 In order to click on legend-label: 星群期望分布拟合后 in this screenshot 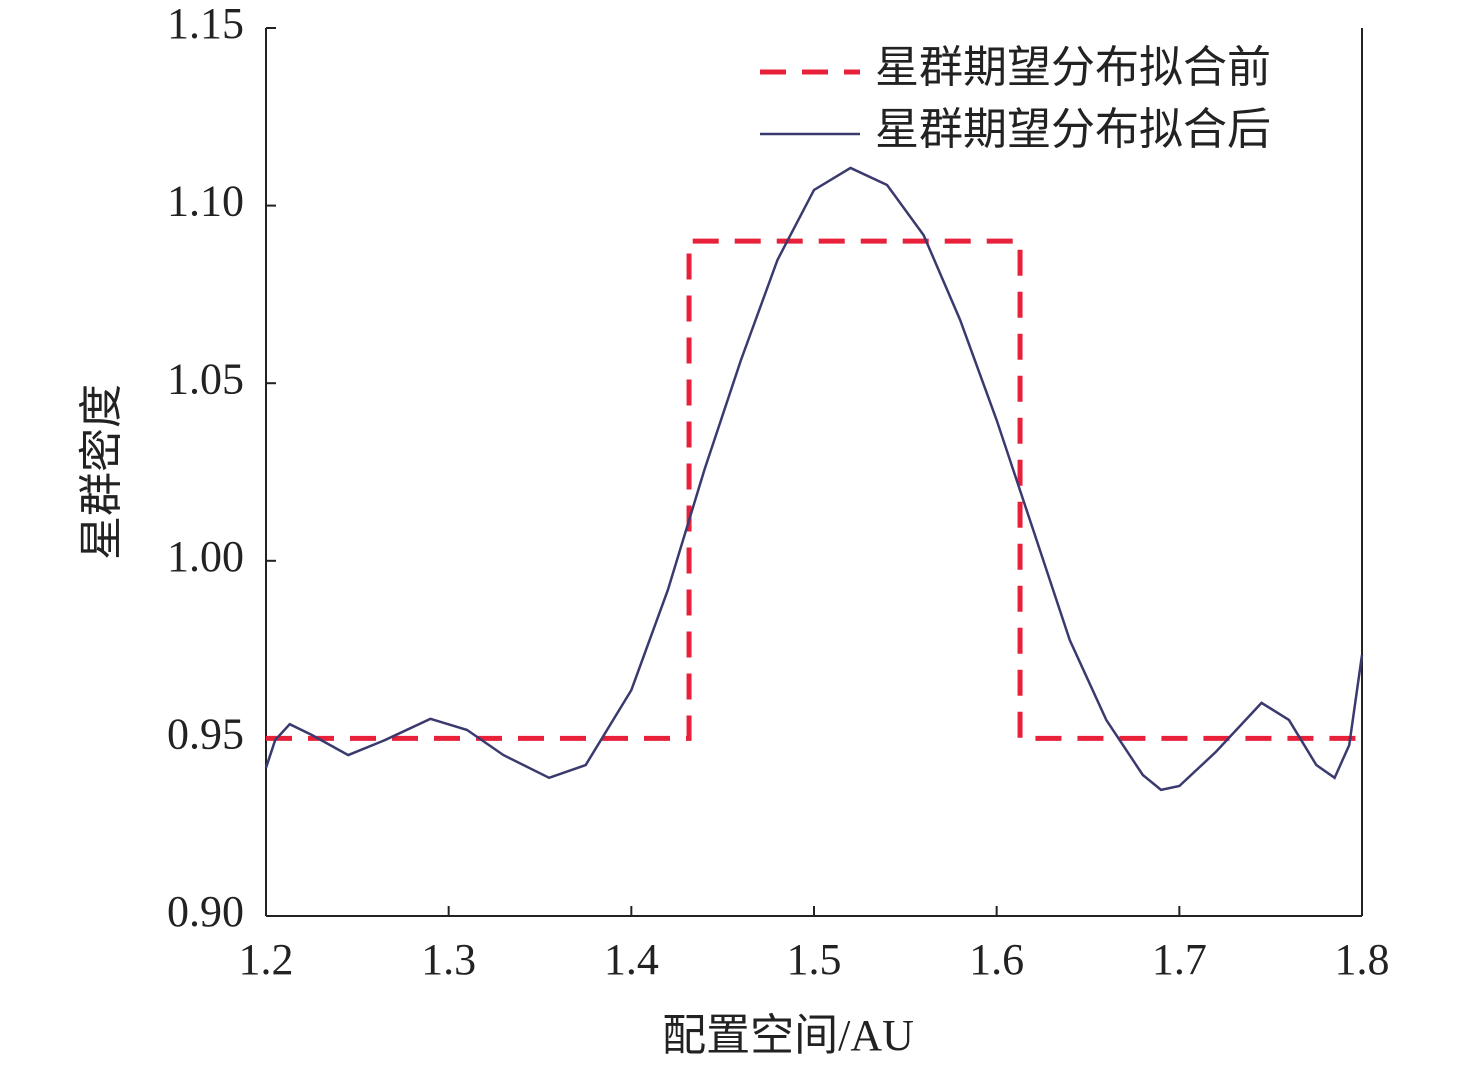, I will do `click(1073, 129)`.